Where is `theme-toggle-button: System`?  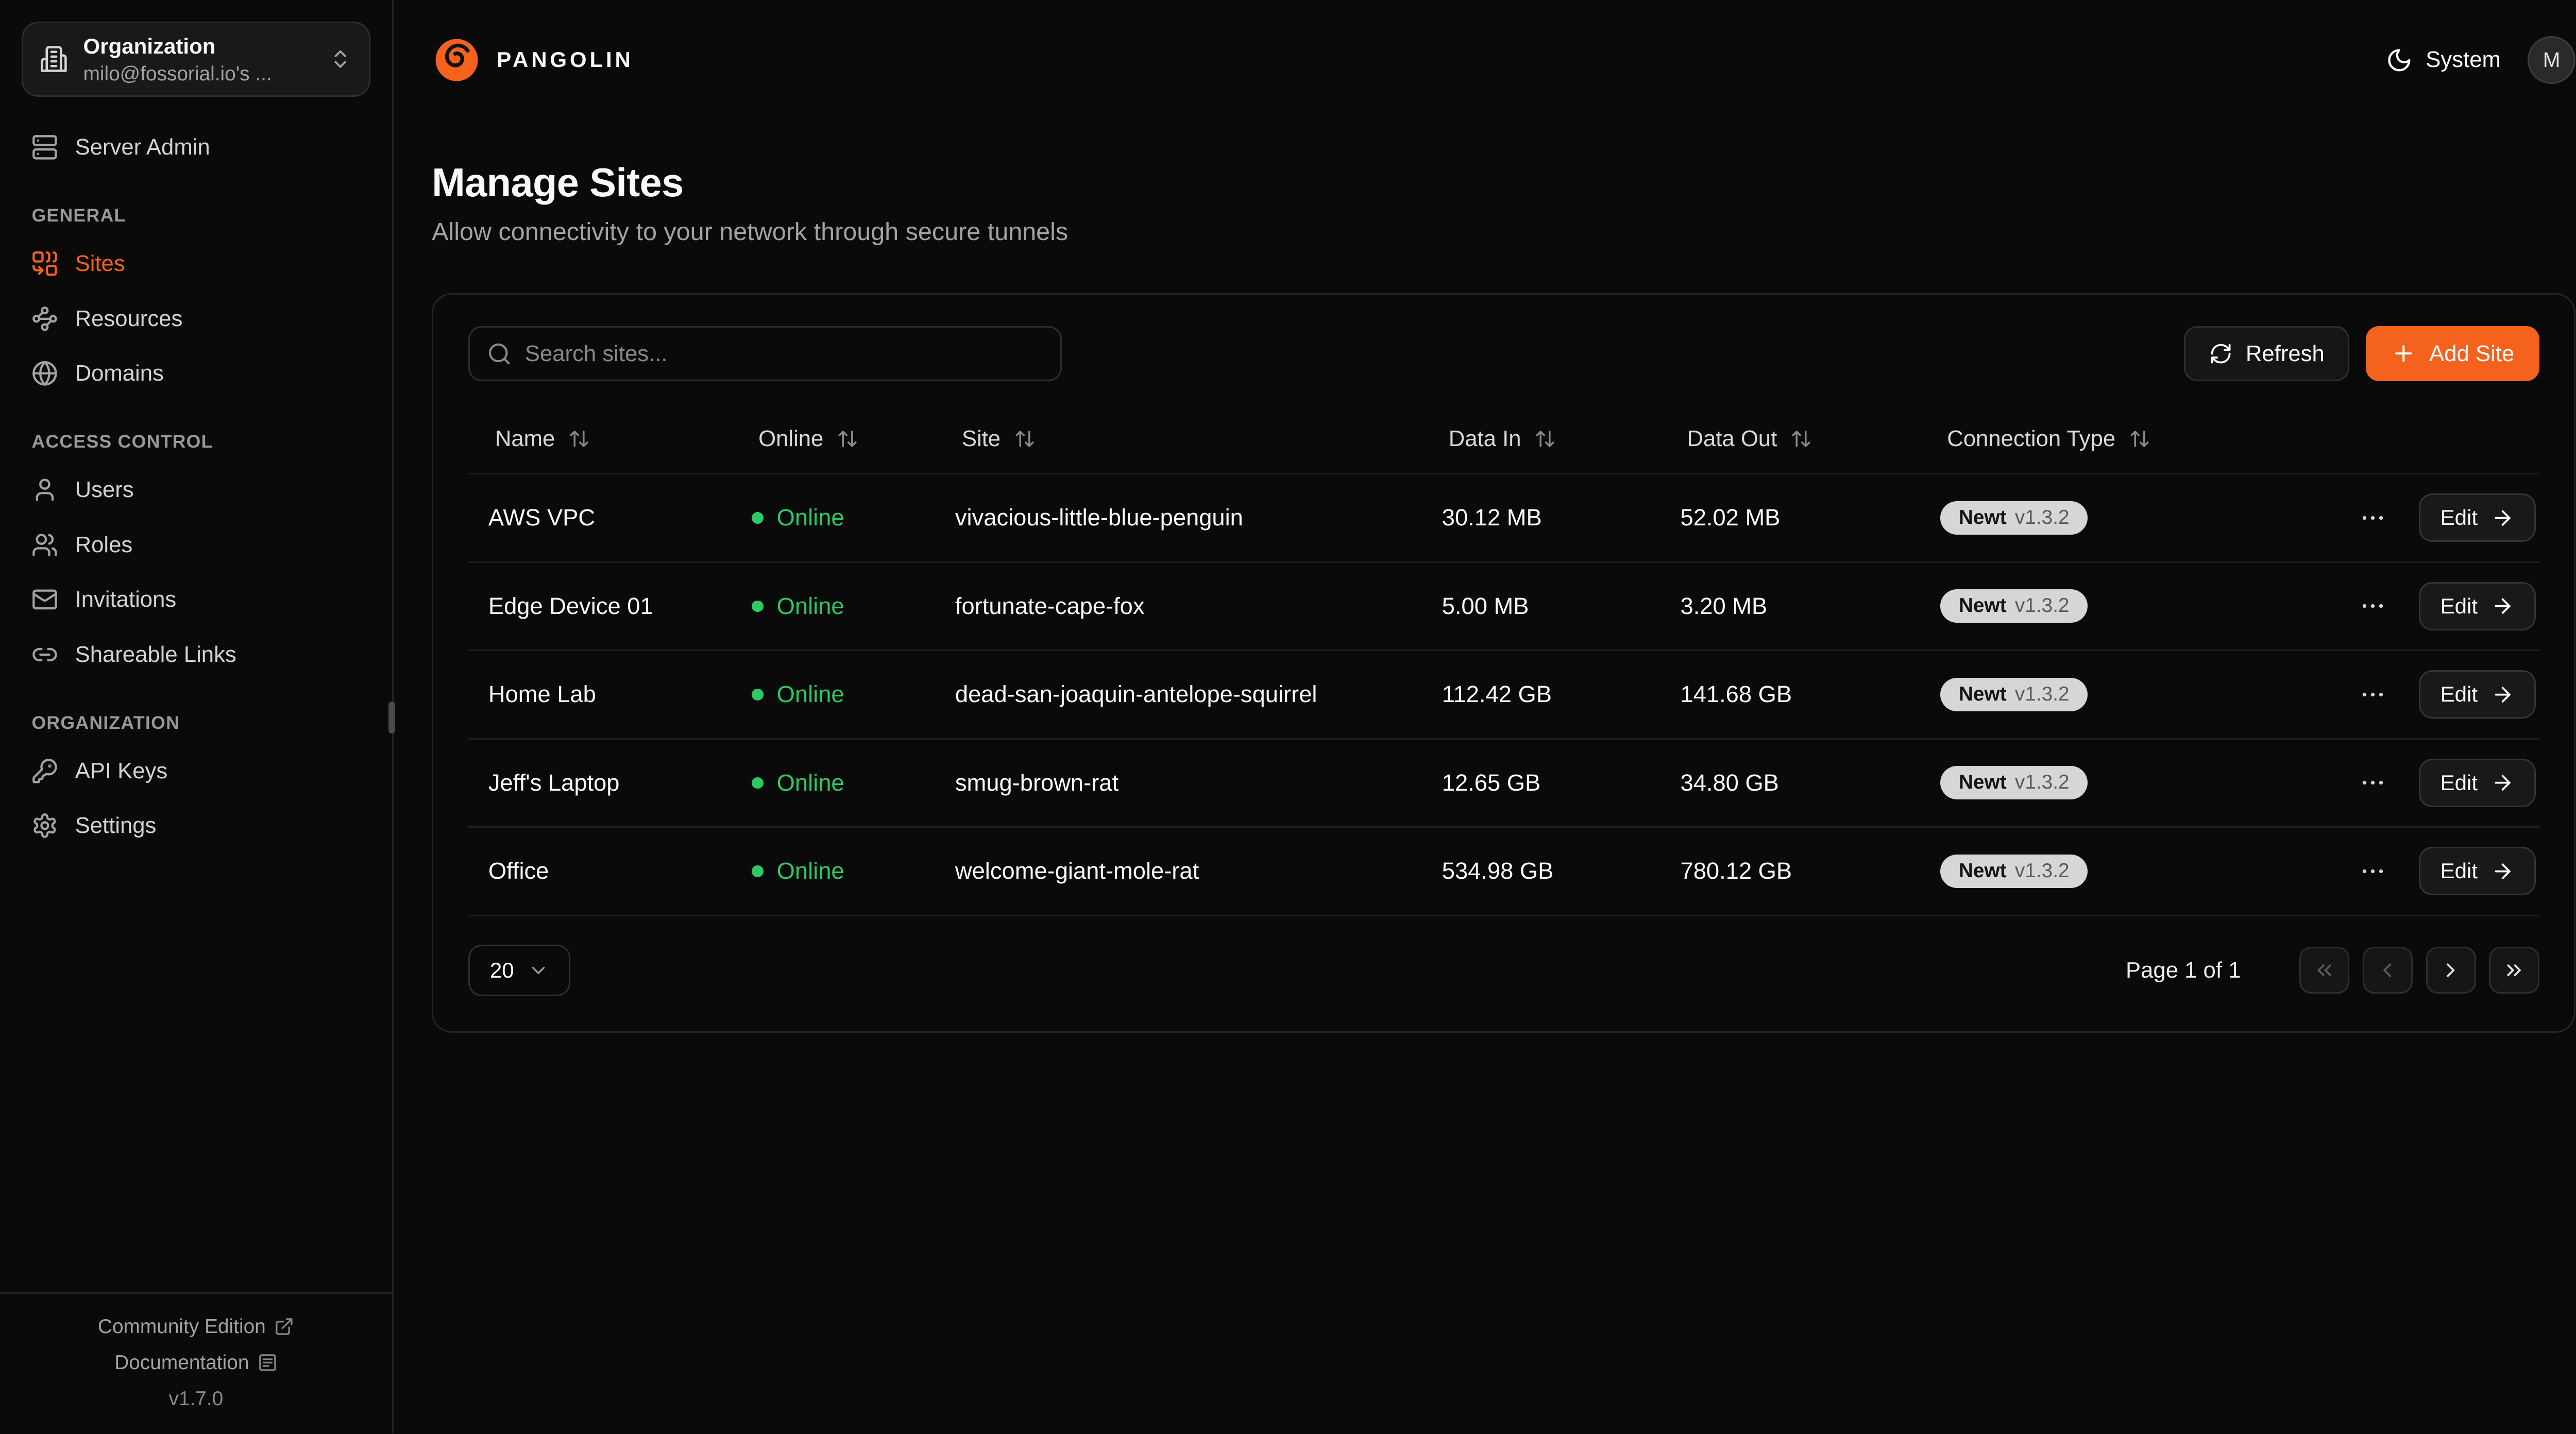
theme-toggle-button: System is located at coordinates (2443, 60).